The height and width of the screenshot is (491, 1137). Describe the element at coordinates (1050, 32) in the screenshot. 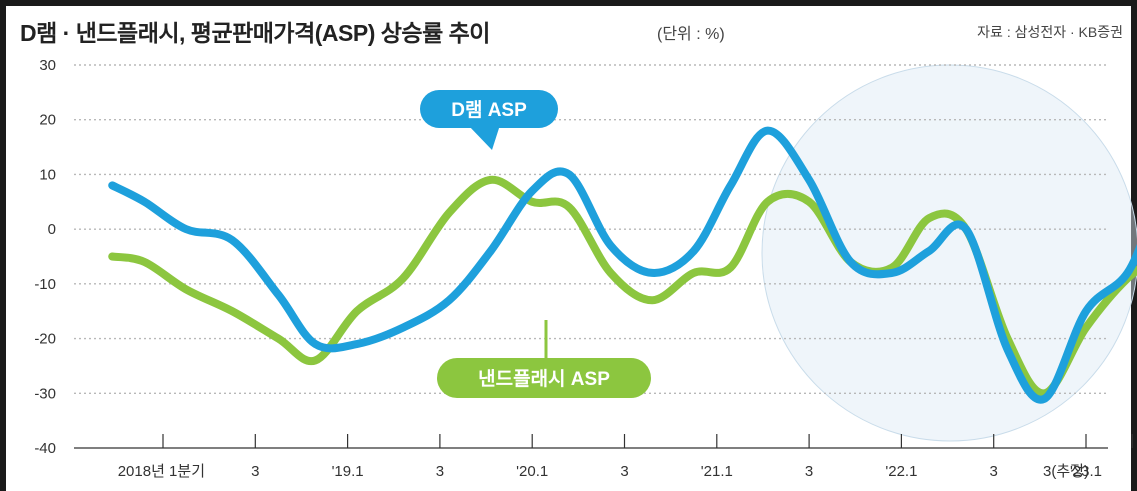

I see `source-label: 자료 : 삼성전자 · KB증권` at that location.